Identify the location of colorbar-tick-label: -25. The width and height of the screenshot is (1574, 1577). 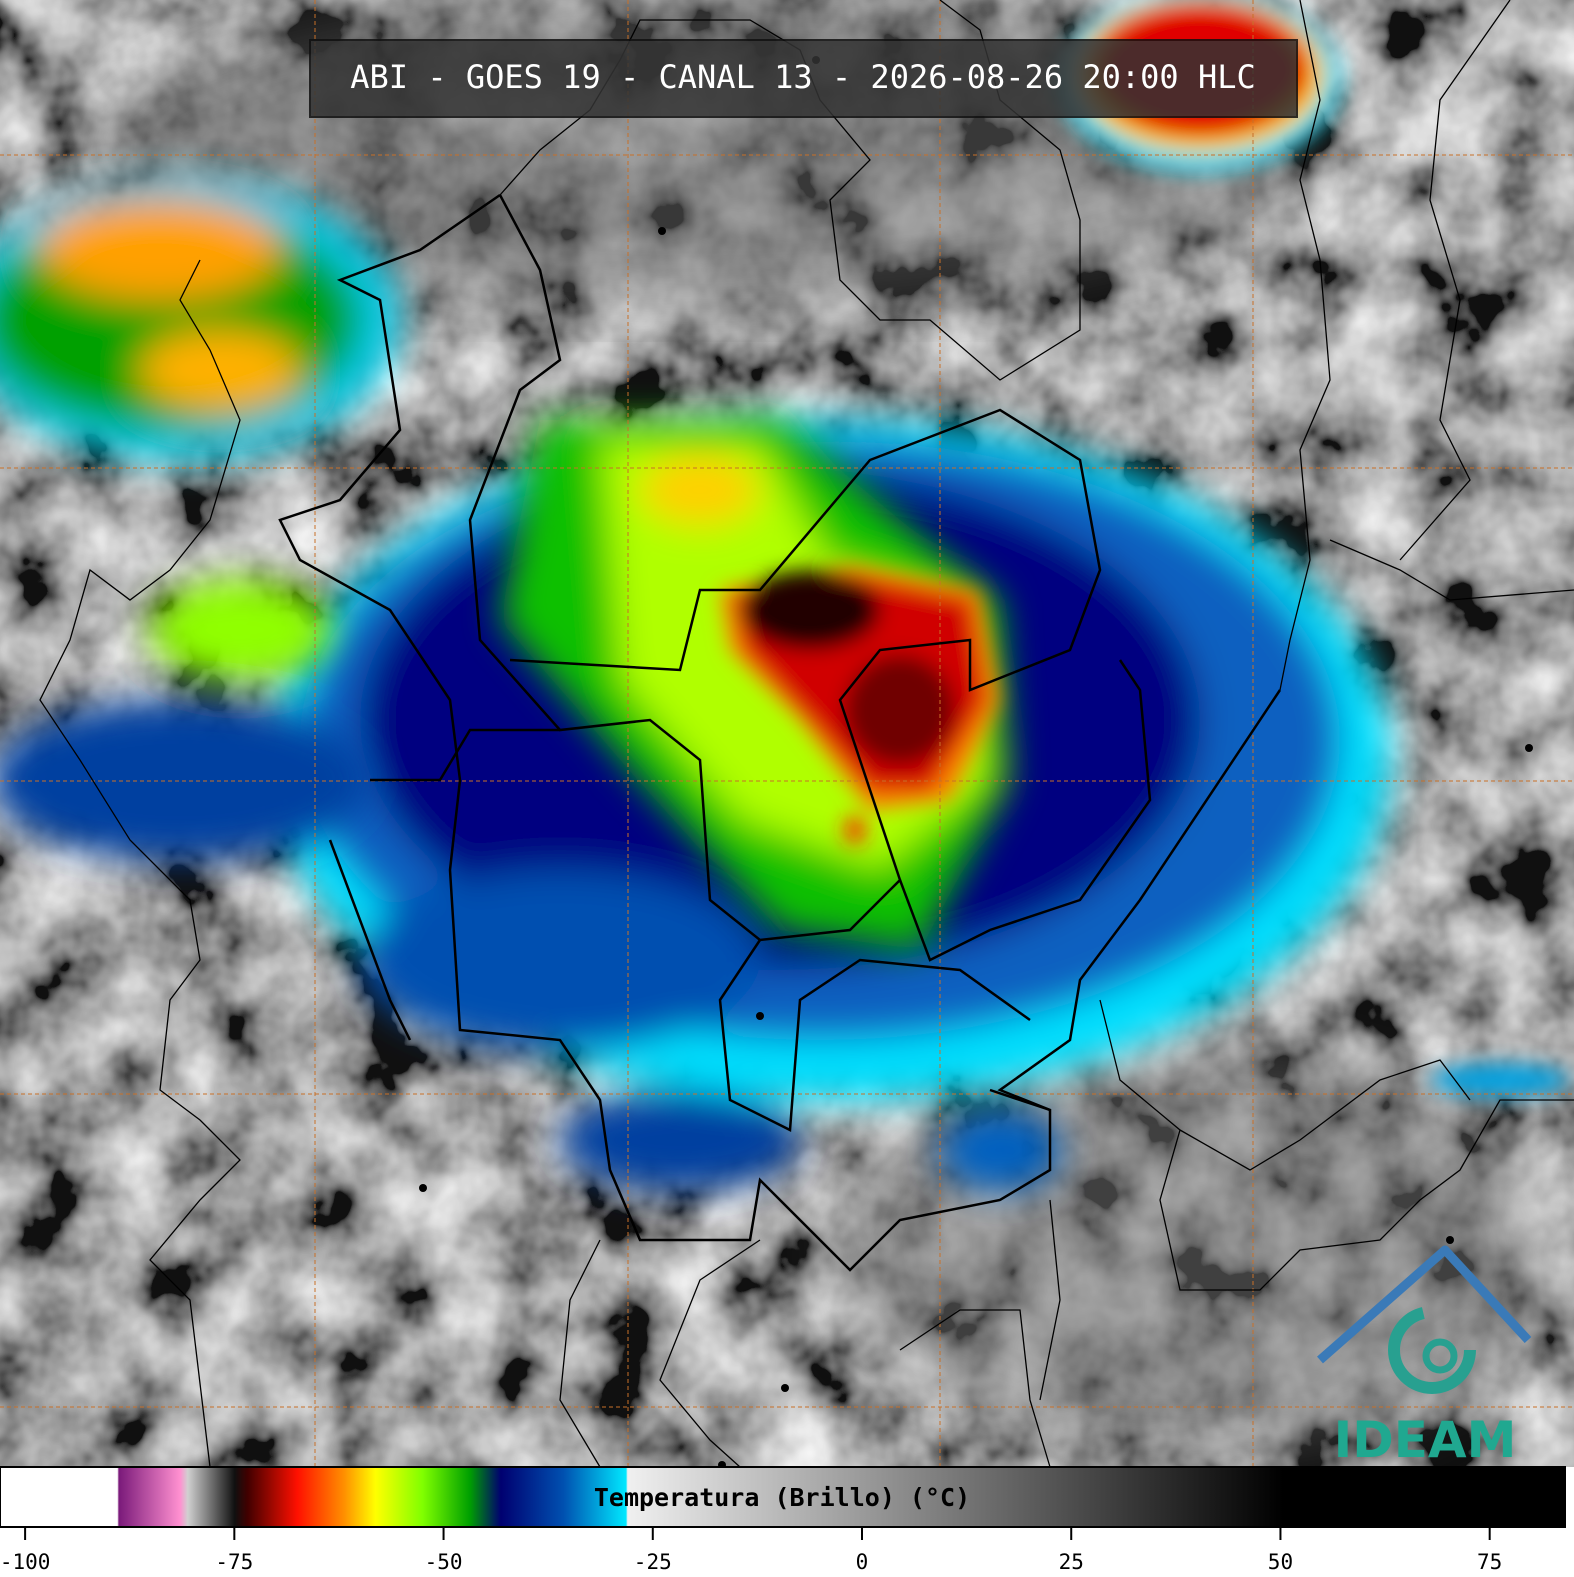
(653, 1562).